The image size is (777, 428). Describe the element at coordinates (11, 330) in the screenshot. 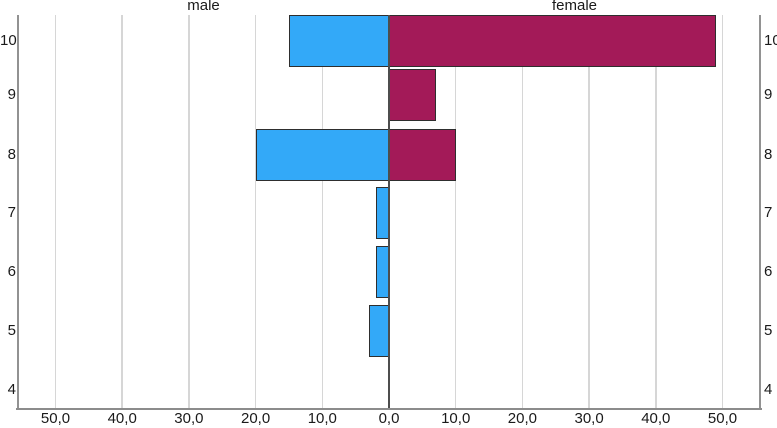

I see `category-label-left-5: 5` at that location.